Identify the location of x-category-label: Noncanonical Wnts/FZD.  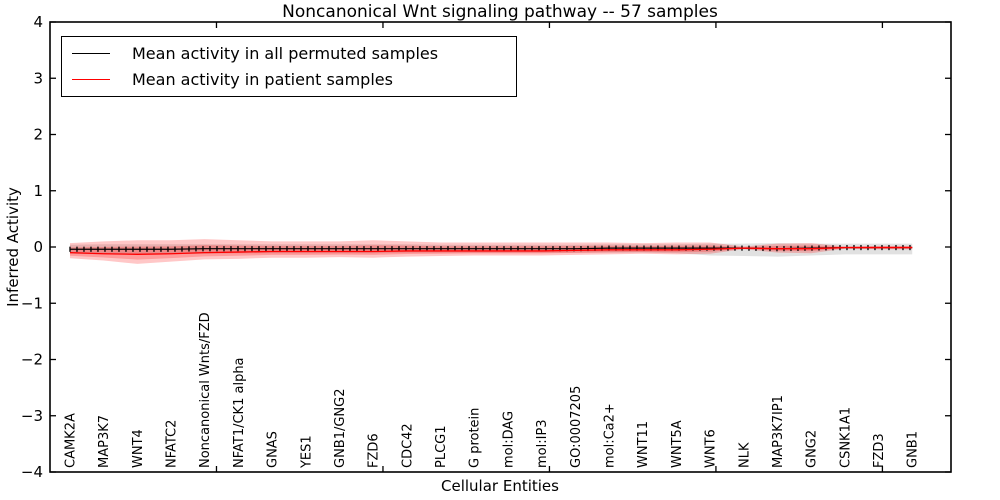
(205, 390).